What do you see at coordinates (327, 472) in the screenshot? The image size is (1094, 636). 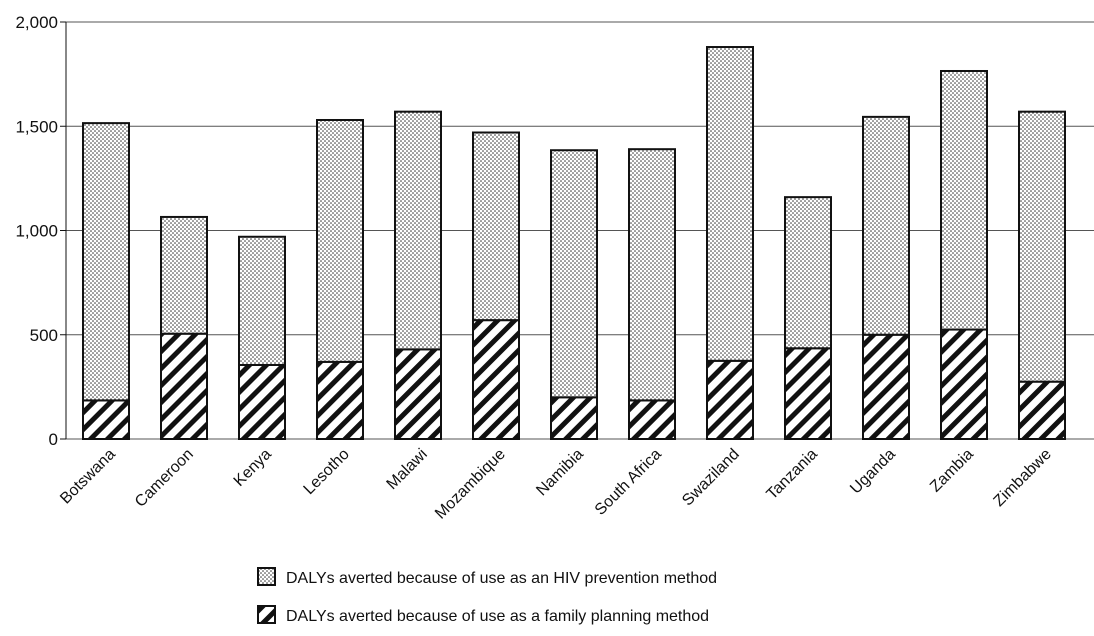 I see `x-category-label: Lesotho` at bounding box center [327, 472].